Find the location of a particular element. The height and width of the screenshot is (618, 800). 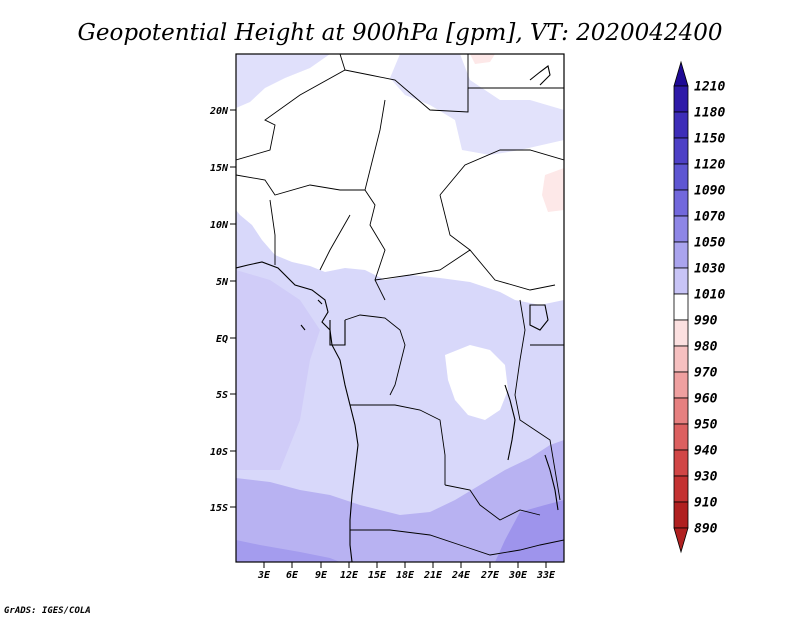

colorbar-label: 1010 is located at coordinates (709, 295).